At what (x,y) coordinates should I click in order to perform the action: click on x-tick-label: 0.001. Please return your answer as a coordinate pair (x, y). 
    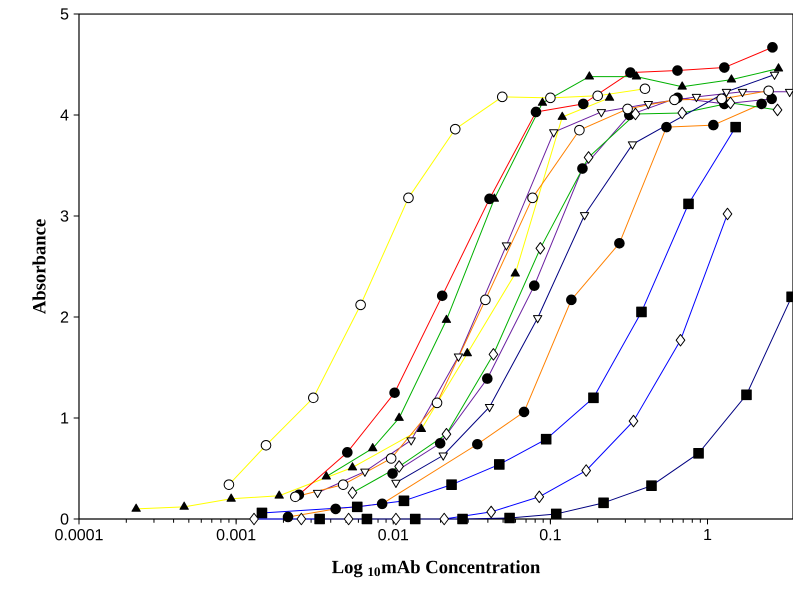
    Looking at the image, I should click on (236, 534).